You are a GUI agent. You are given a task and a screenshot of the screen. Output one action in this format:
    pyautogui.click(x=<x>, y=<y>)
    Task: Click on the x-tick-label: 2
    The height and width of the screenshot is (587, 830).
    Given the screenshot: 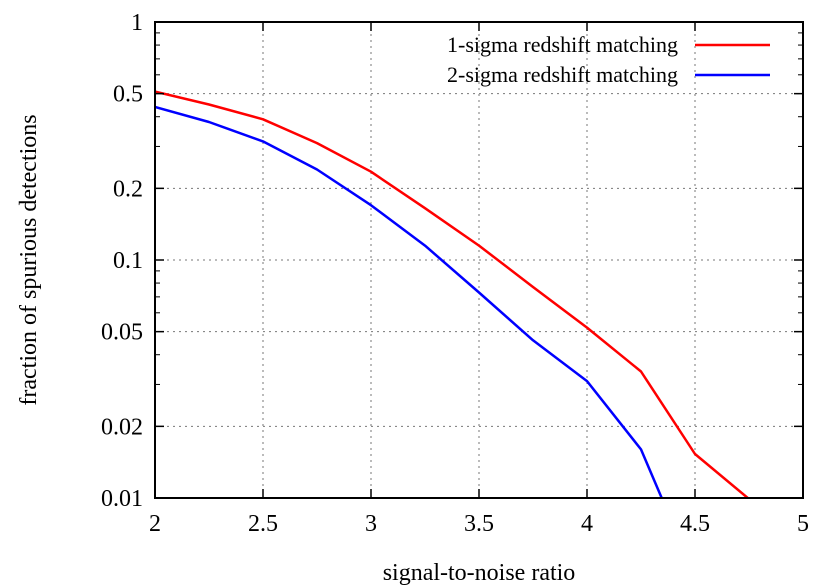 What is the action you would take?
    pyautogui.click(x=155, y=524)
    